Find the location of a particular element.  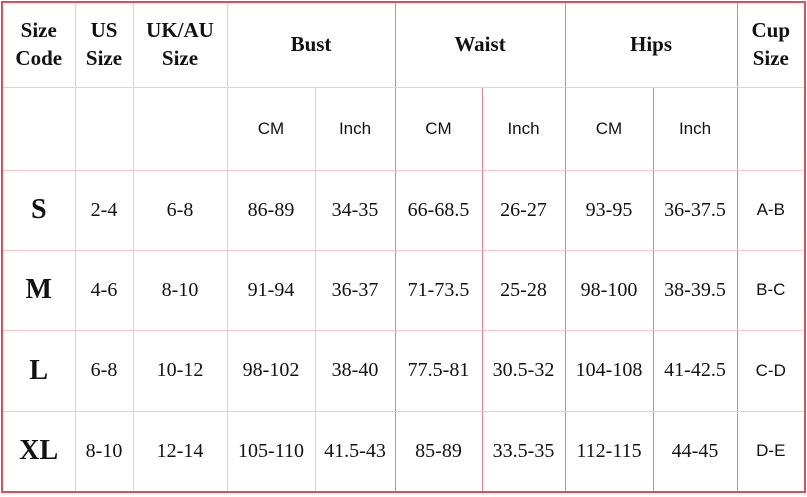

waist-cm-cell: 77.5-81 is located at coordinates (438, 370).